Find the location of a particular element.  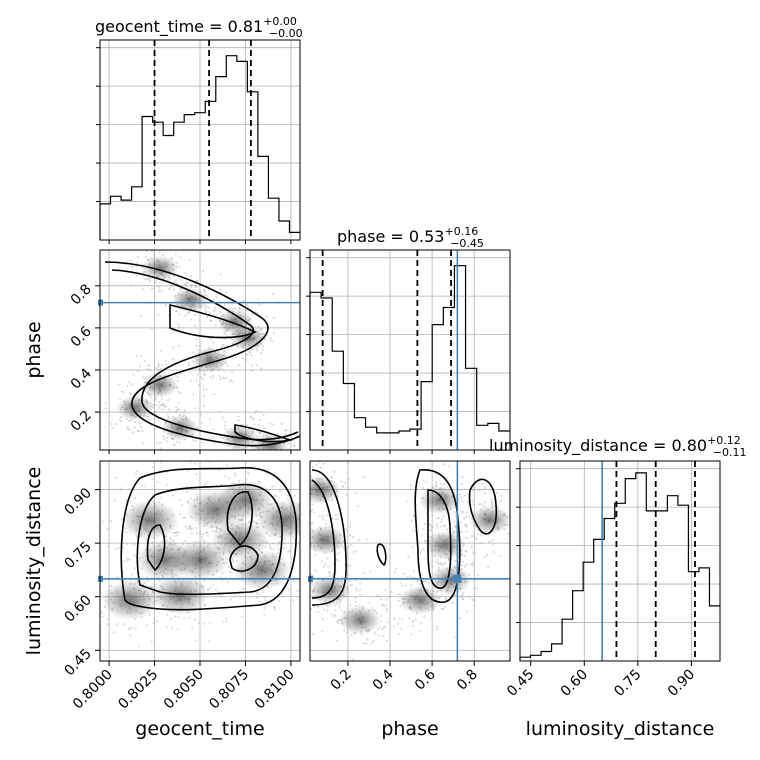

xtick-label-luminosity-distance-0: 0.45 is located at coordinates (520, 683).